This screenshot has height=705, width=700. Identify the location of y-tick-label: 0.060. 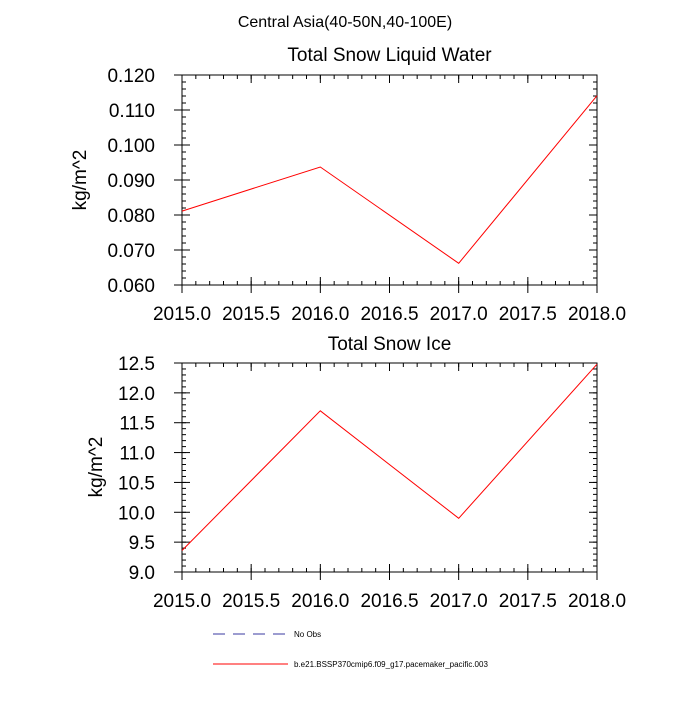
(131, 286).